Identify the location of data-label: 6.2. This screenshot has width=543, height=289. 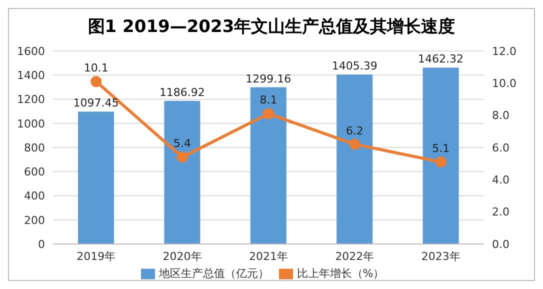
(355, 131).